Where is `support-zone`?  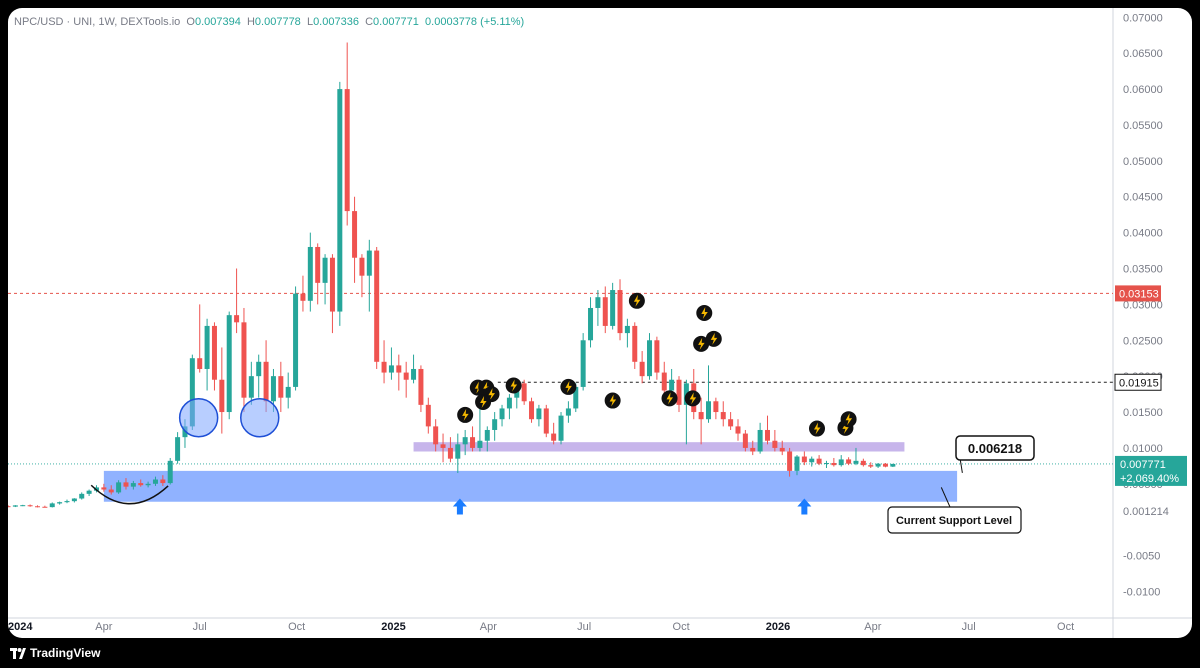
support-zone is located at coordinates (530, 486).